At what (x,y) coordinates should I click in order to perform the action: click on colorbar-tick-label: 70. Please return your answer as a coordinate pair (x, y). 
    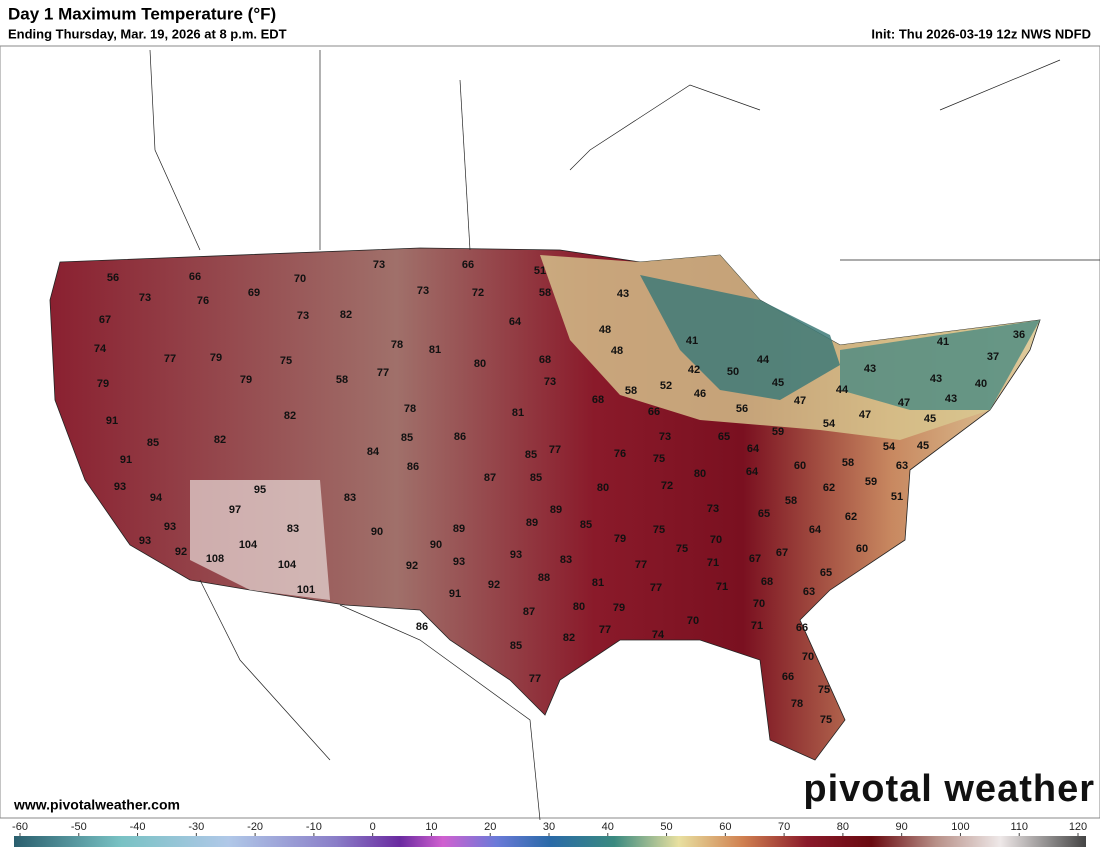
    Looking at the image, I should click on (784, 827).